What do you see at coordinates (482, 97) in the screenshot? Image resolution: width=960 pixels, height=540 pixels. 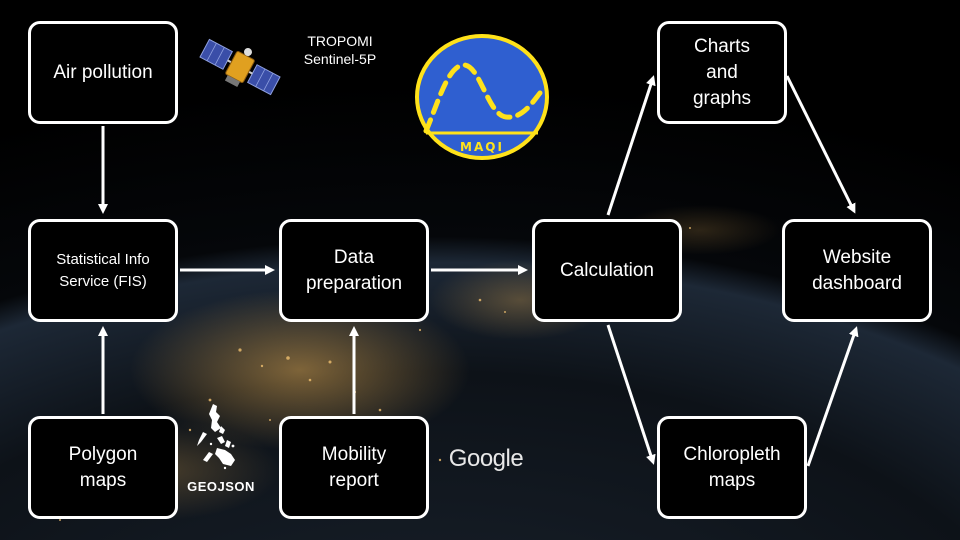 I see `maqi-logo: MAQI` at bounding box center [482, 97].